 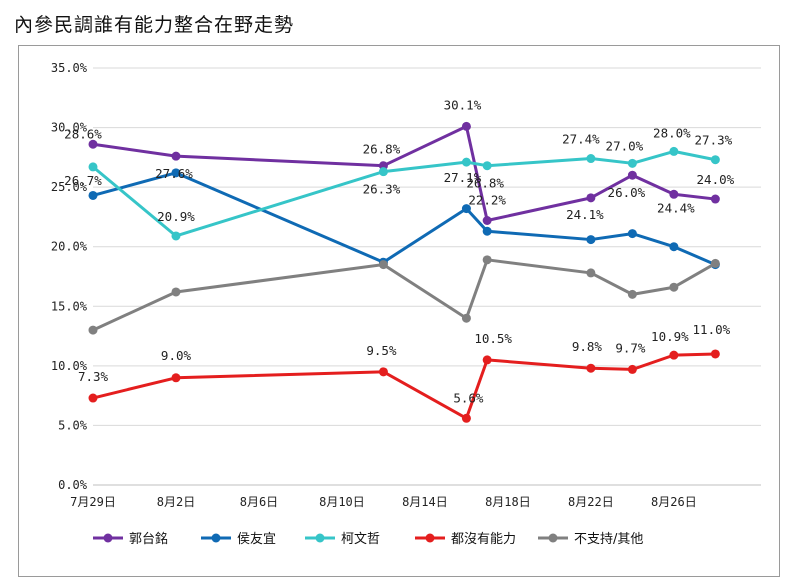 What do you see at coordinates (382, 189) in the screenshot?
I see `data-label: 26.3%` at bounding box center [382, 189].